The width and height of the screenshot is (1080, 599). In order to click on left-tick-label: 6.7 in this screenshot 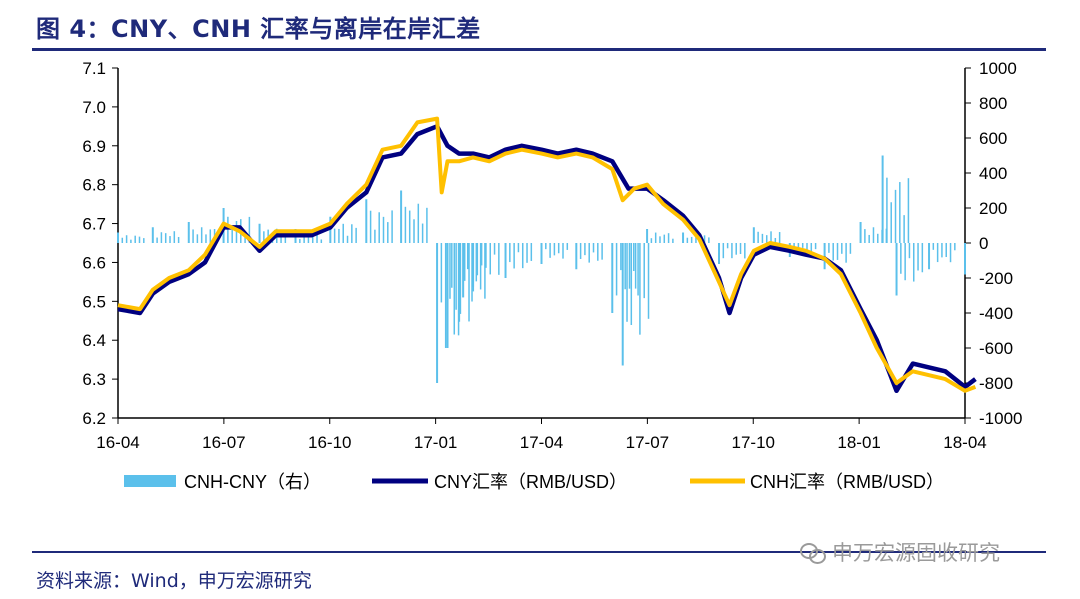, I will do `click(94, 224)`.